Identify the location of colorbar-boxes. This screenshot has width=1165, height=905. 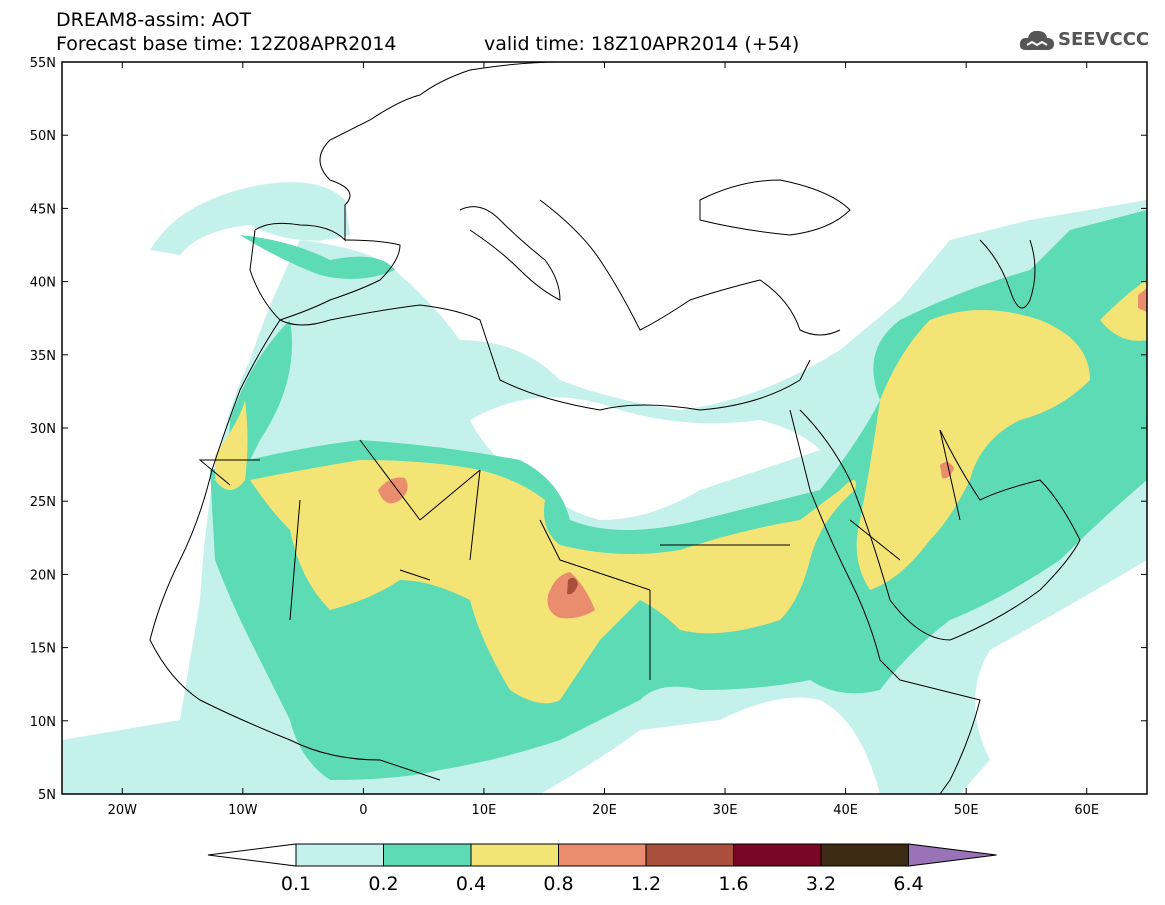
(602, 855).